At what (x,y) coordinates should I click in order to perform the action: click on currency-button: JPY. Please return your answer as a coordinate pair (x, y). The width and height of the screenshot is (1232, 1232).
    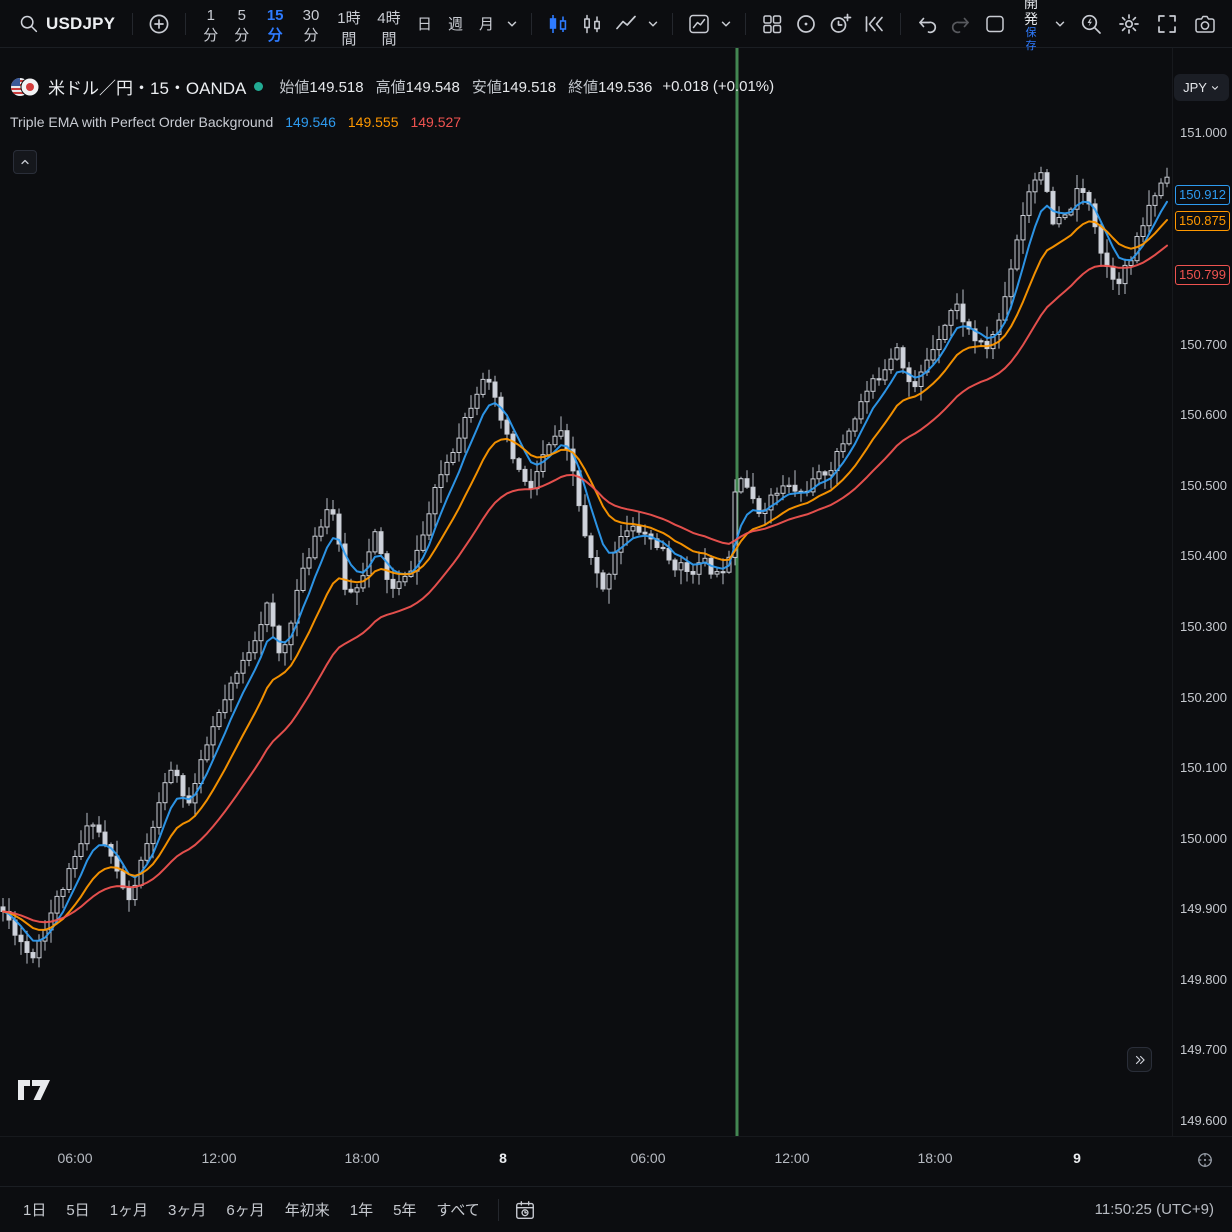
    Looking at the image, I should click on (1201, 87).